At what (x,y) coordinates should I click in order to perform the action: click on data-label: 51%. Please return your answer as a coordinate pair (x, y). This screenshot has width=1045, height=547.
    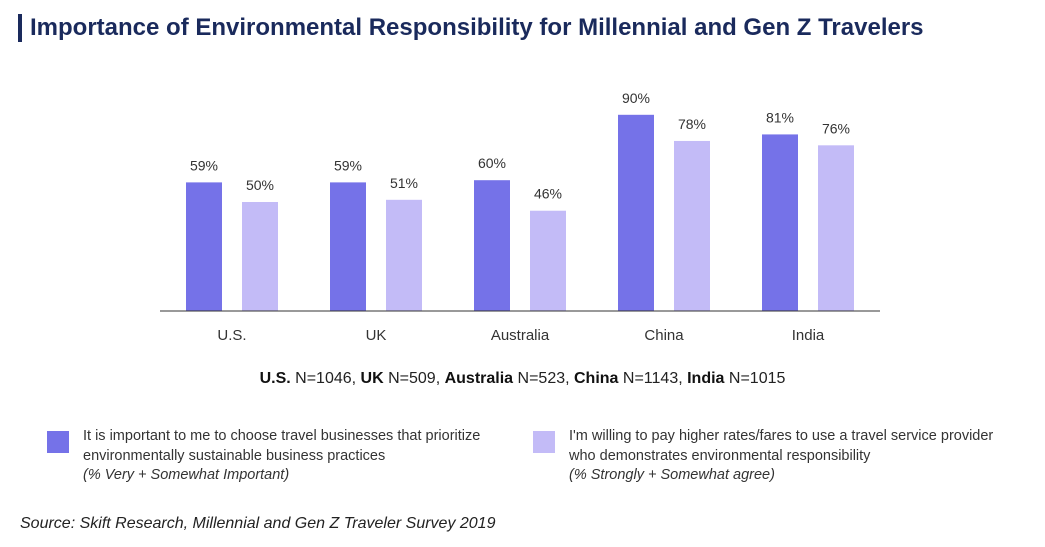
    Looking at the image, I should click on (404, 183).